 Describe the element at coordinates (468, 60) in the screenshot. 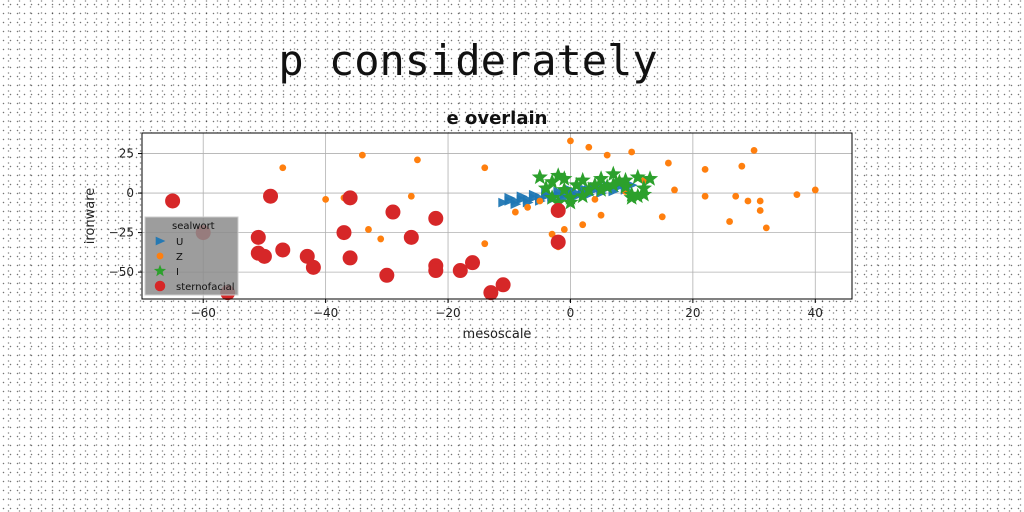

I see `page-title: p considerately` at that location.